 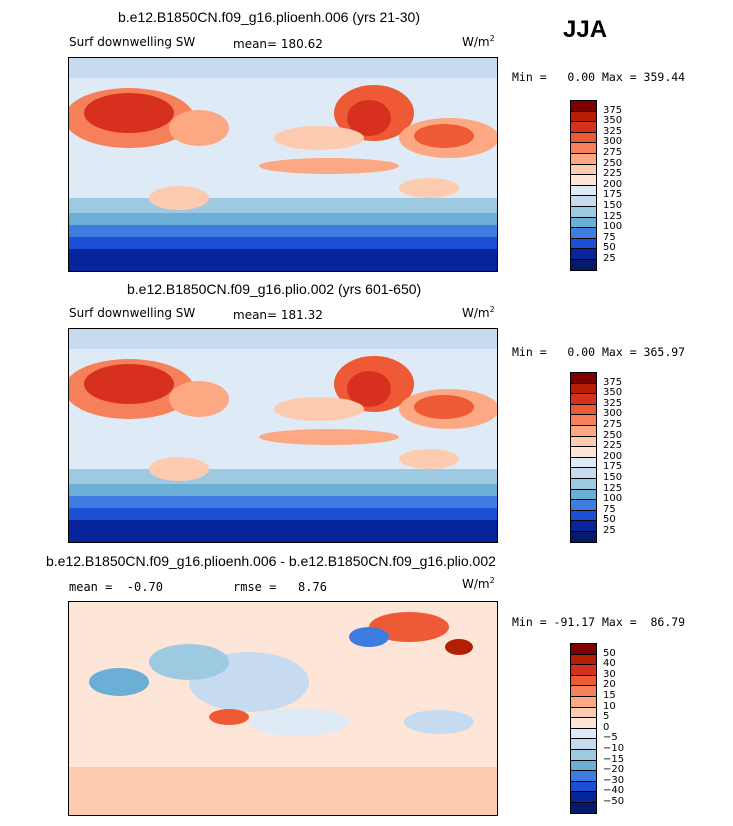 What do you see at coordinates (614, 780) in the screenshot?
I see `colorbar-label: −30` at bounding box center [614, 780].